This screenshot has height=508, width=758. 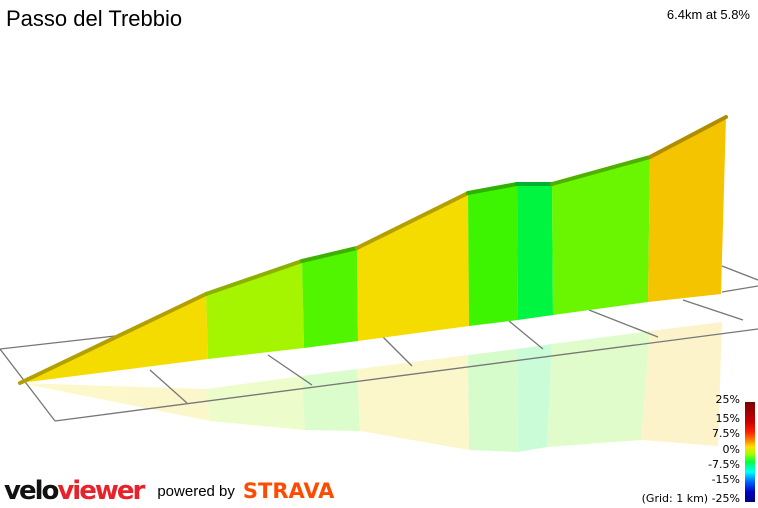 What do you see at coordinates (288, 491) in the screenshot?
I see `strava-logo: STRAVA` at bounding box center [288, 491].